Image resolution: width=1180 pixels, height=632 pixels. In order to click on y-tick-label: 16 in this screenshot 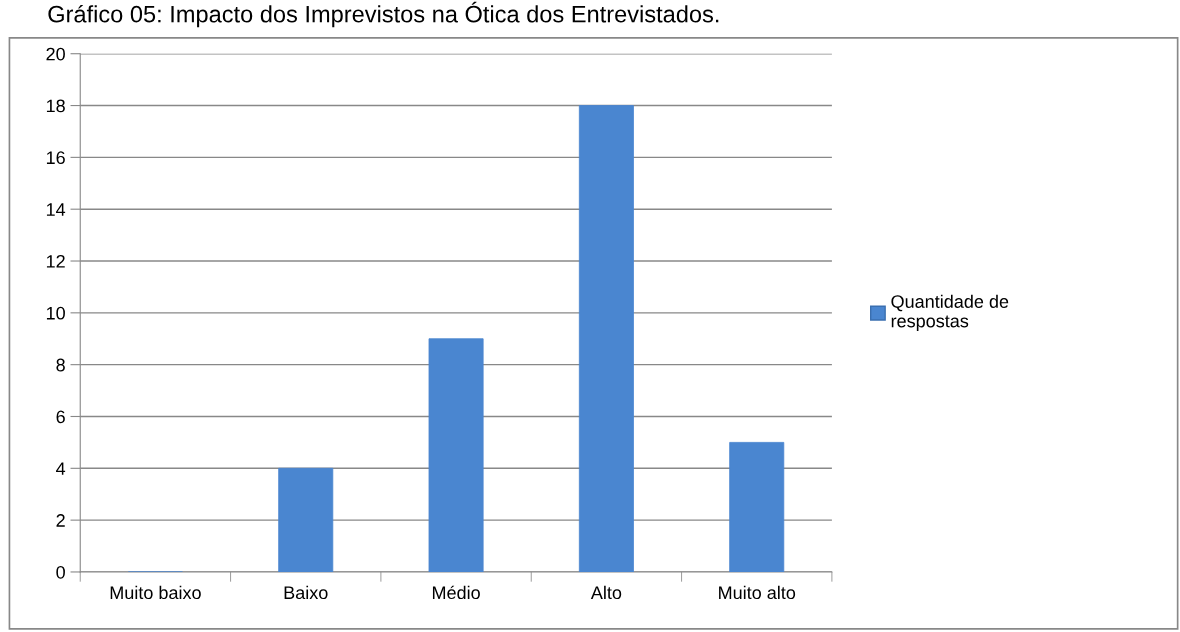, I will do `click(55, 158)`.